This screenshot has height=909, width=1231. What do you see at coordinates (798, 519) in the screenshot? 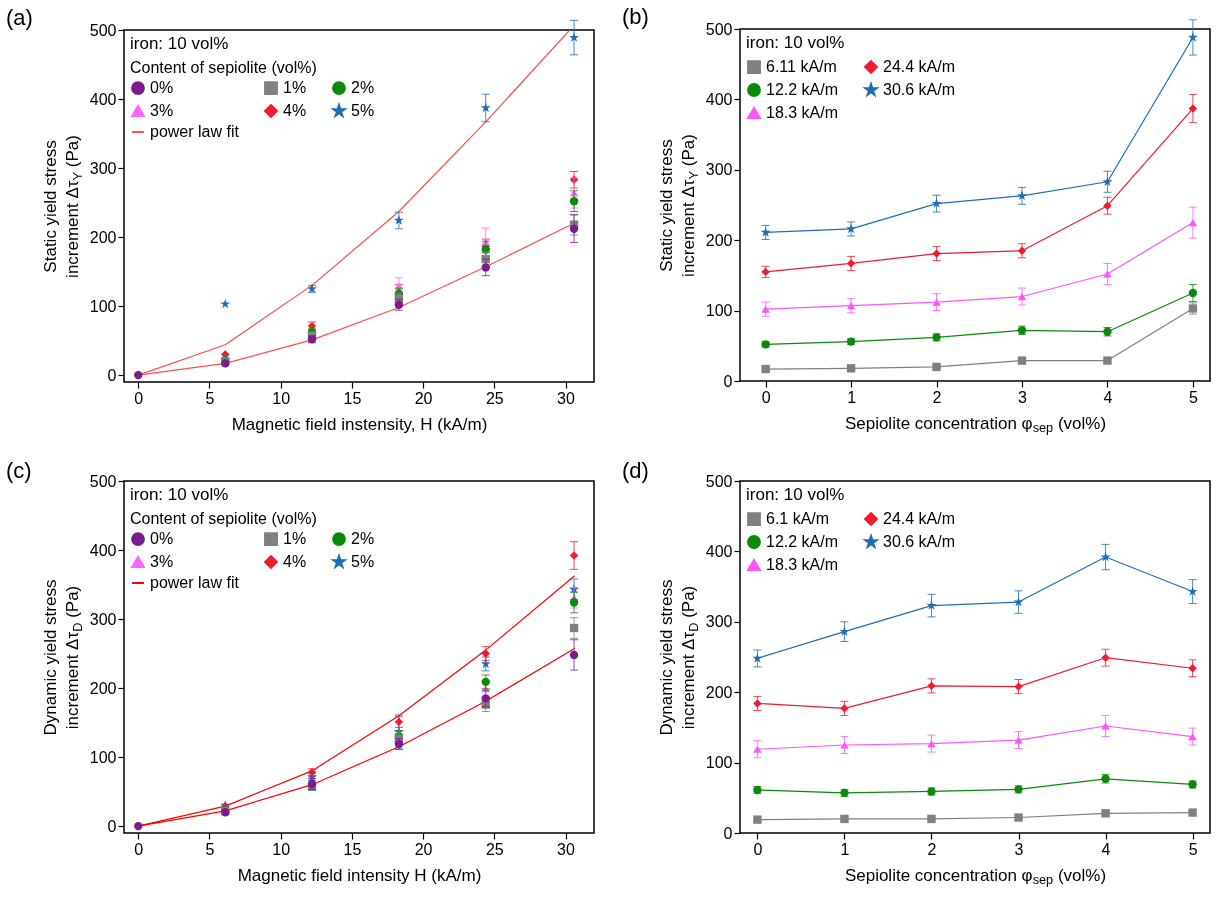
I see `legend-label: 6.1 kA/m` at bounding box center [798, 519].